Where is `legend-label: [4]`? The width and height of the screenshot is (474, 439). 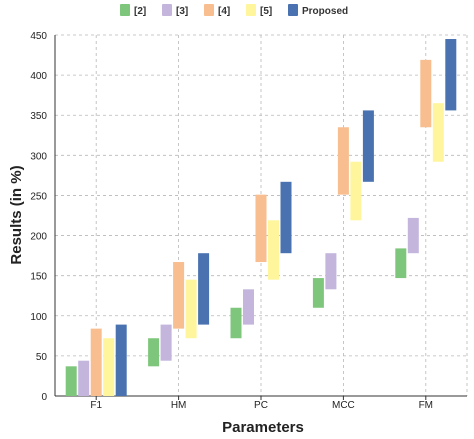
legend-label: [4] is located at coordinates (224, 11).